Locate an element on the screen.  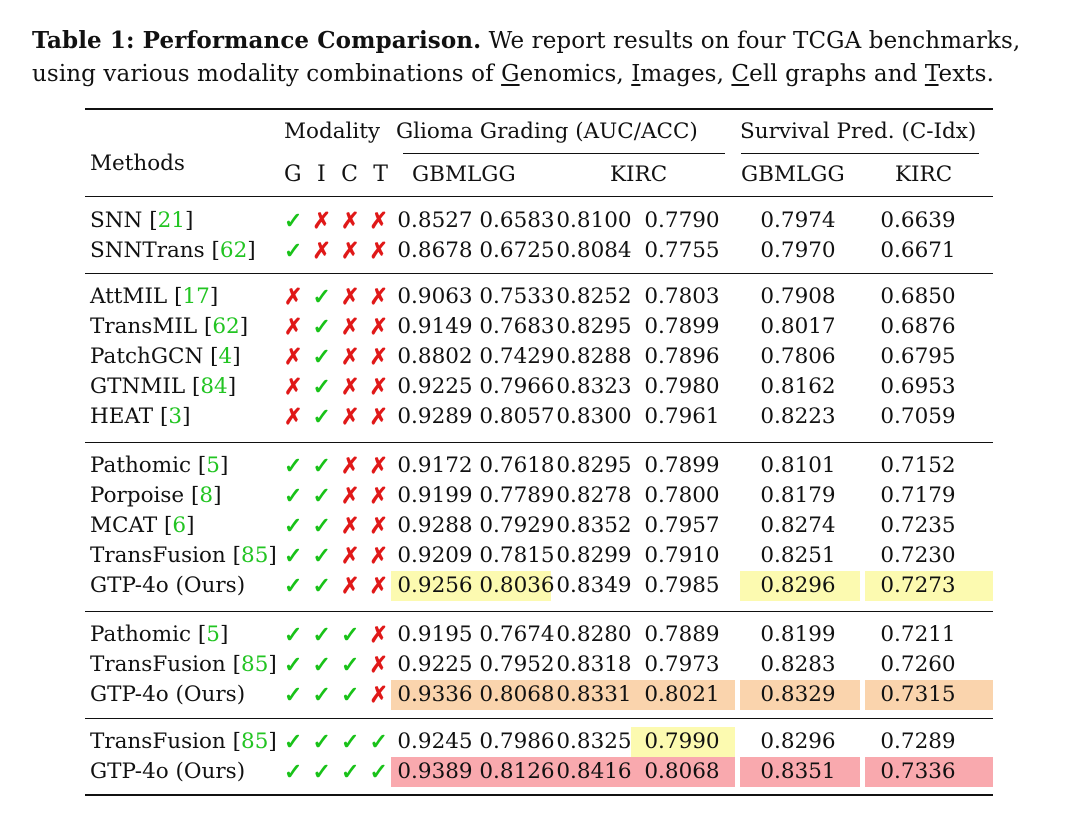
method-name: TransFusion [85] is located at coordinates (183, 556).